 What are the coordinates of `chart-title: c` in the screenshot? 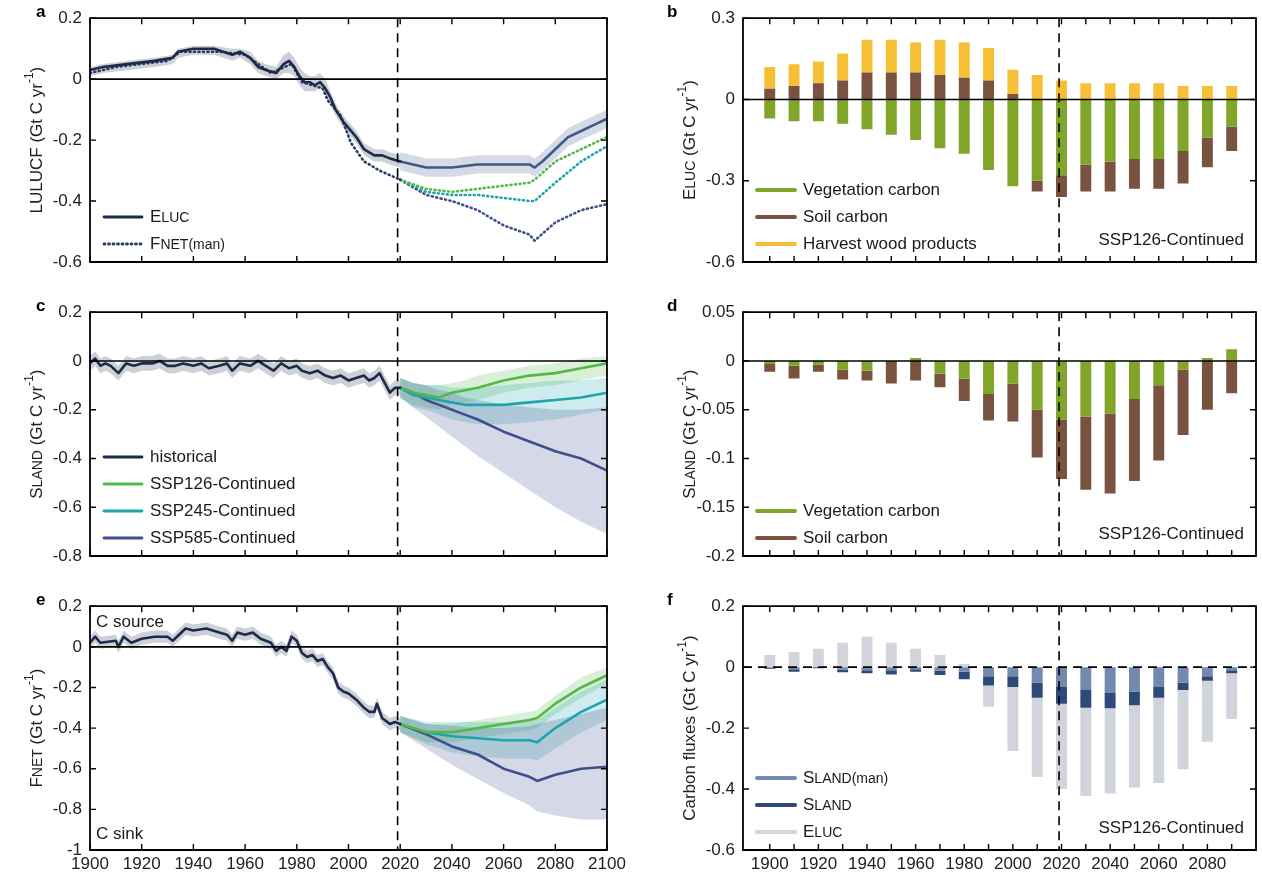 It's located at (41, 305).